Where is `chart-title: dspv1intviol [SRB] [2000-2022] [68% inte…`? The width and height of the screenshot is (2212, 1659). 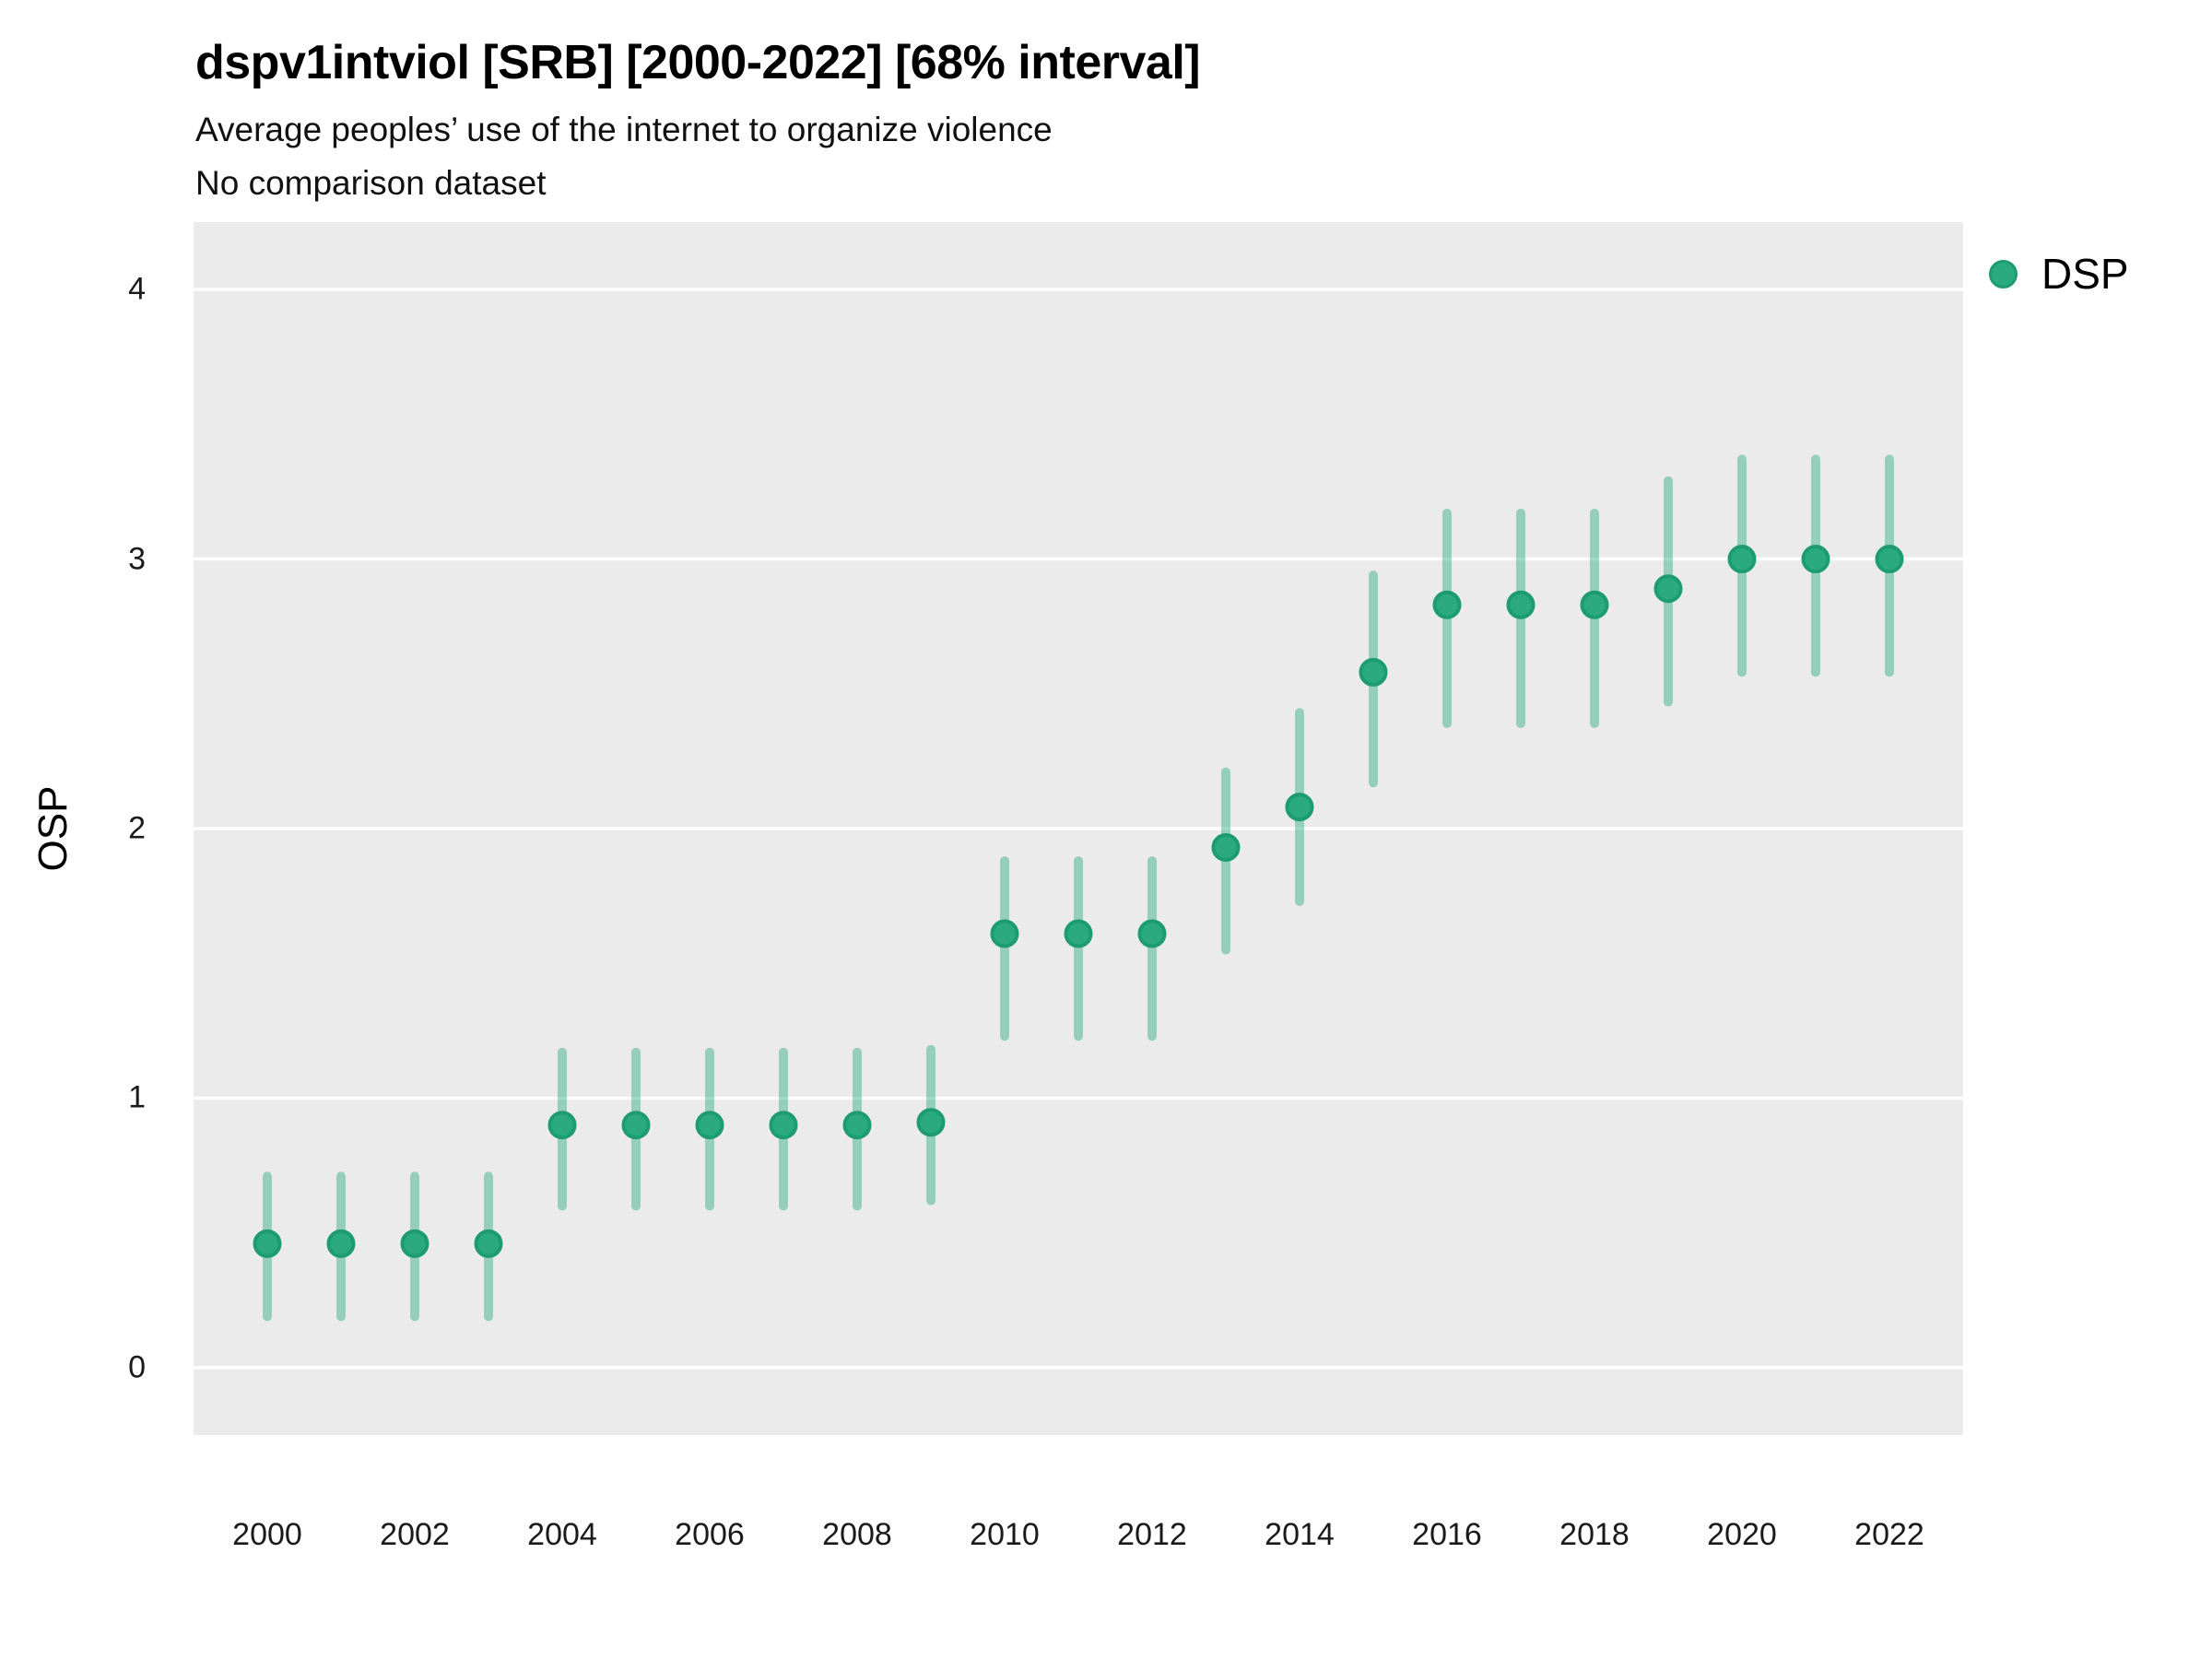 chart-title: dspv1intviol [SRB] [2000-2022] [68% inte… is located at coordinates (698, 62).